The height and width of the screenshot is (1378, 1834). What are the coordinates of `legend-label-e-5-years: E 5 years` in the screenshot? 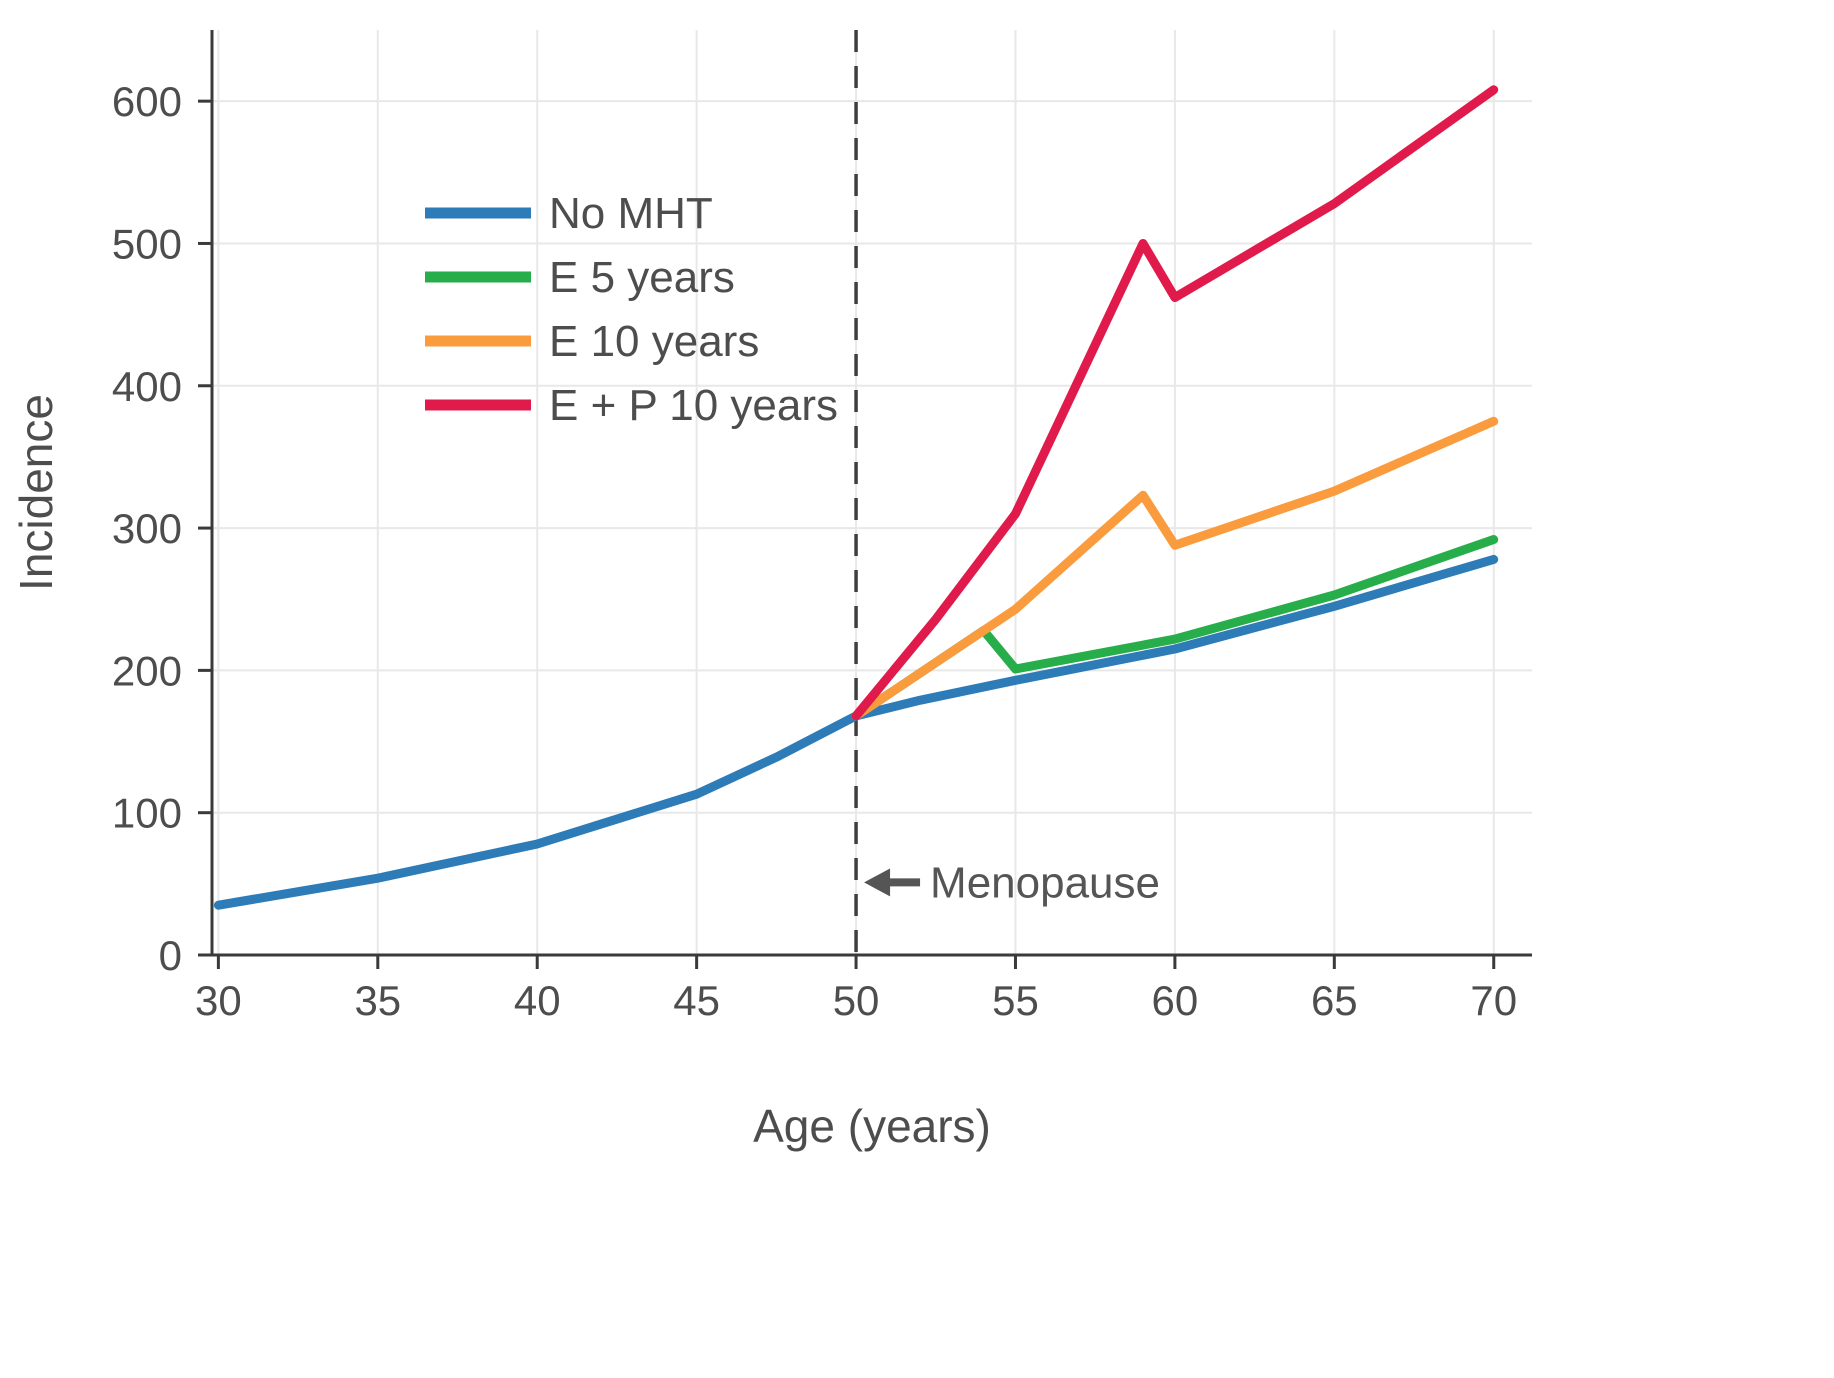 It's located at (642, 277).